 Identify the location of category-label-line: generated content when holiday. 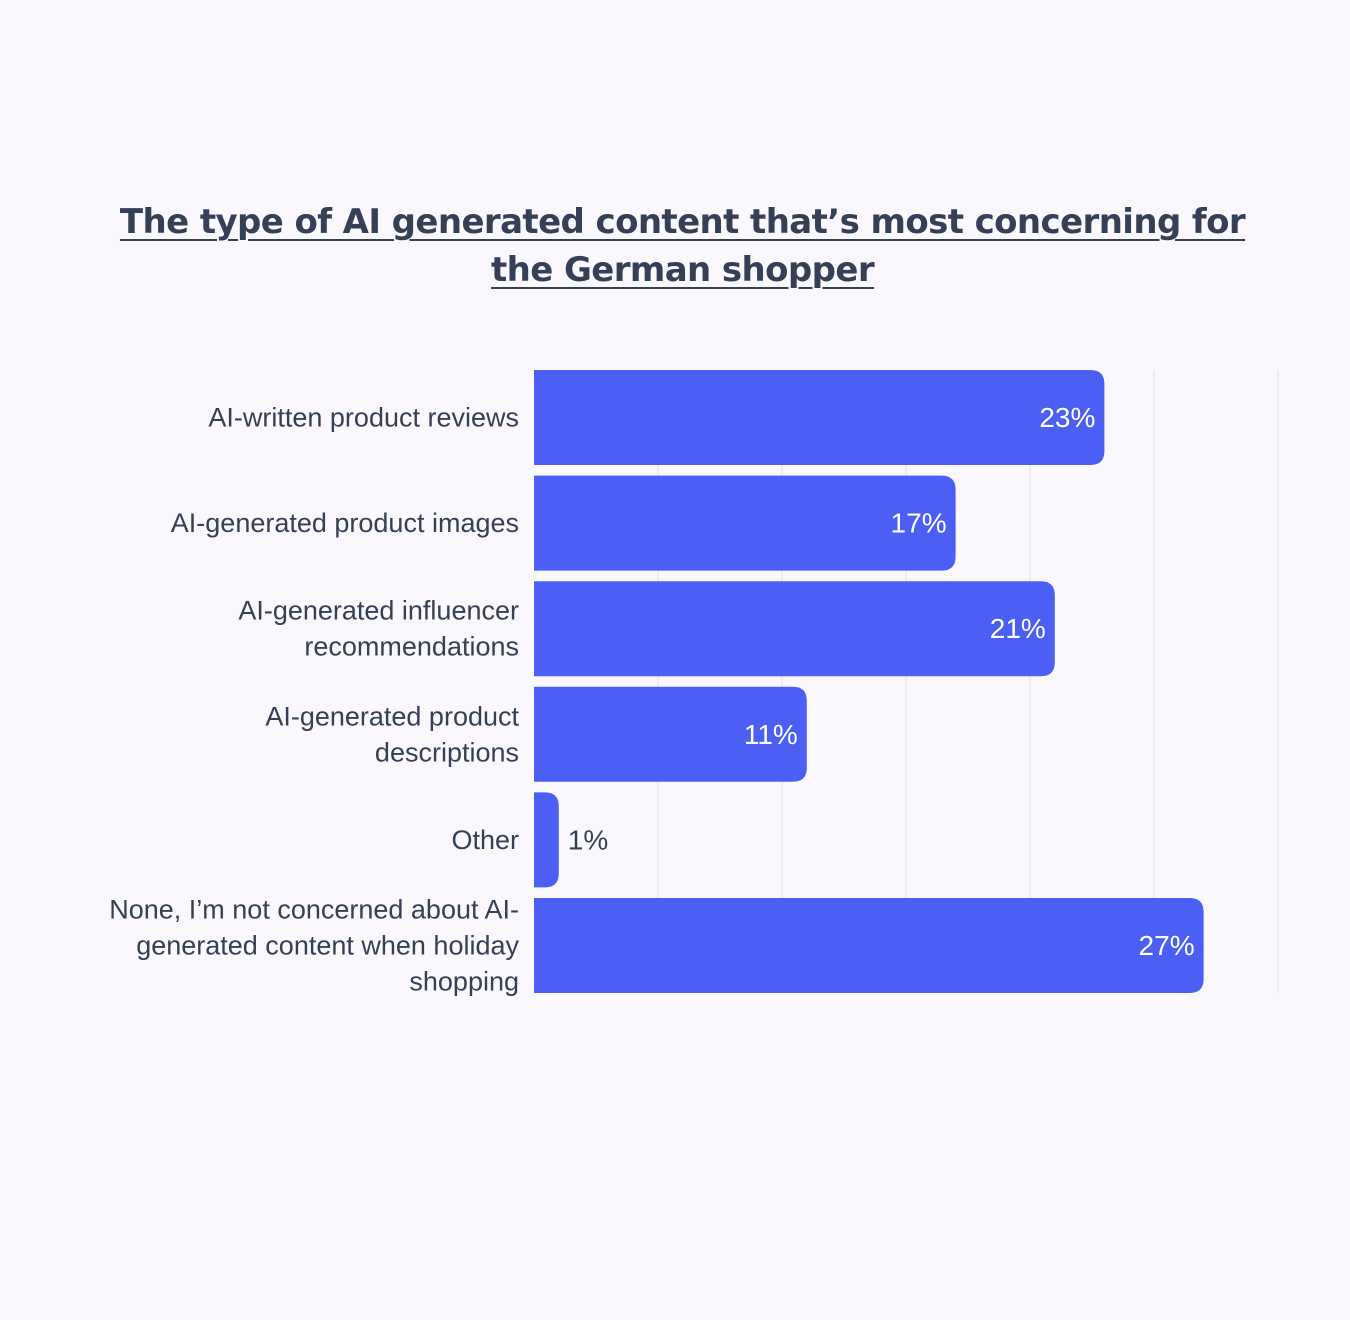
(327, 946).